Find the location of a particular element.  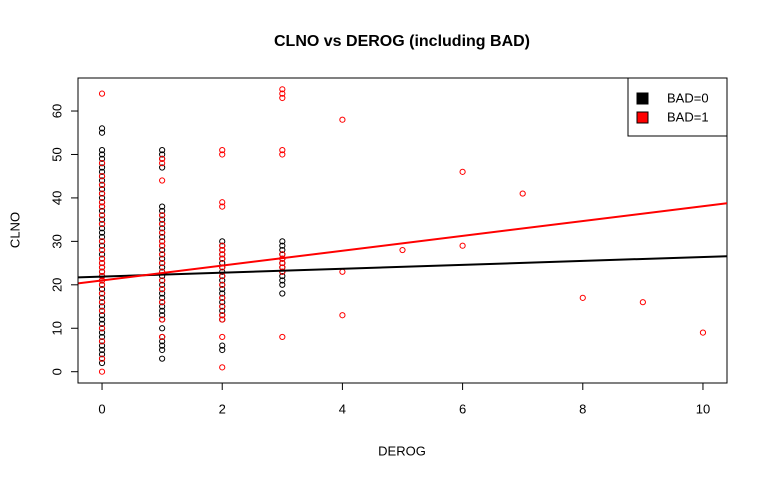

x-tick-label: 8 is located at coordinates (582, 408).